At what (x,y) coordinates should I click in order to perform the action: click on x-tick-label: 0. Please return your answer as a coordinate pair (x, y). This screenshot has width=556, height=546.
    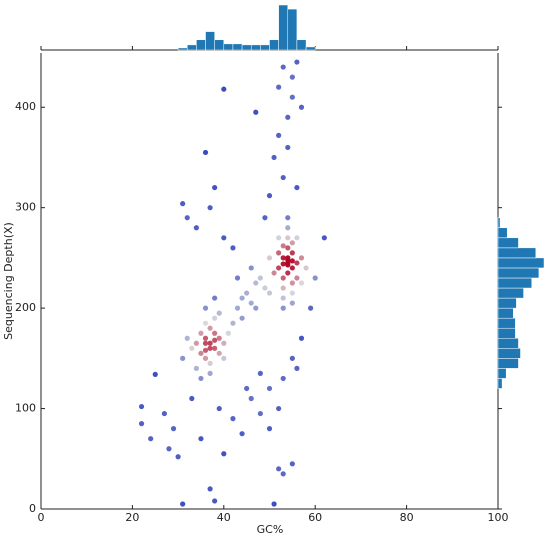
    Looking at the image, I should click on (41, 517).